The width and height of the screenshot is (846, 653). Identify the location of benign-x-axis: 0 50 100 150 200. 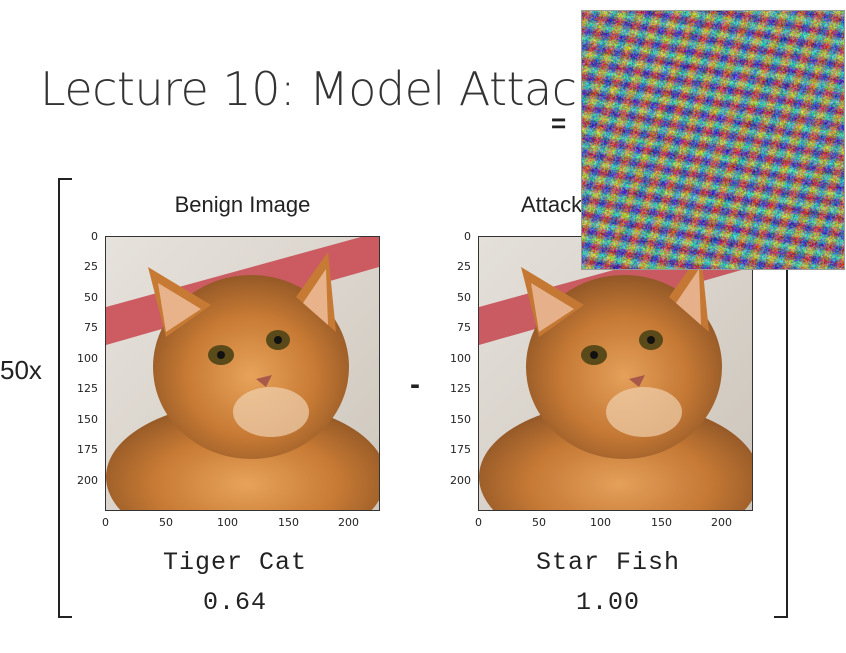
(240, 524).